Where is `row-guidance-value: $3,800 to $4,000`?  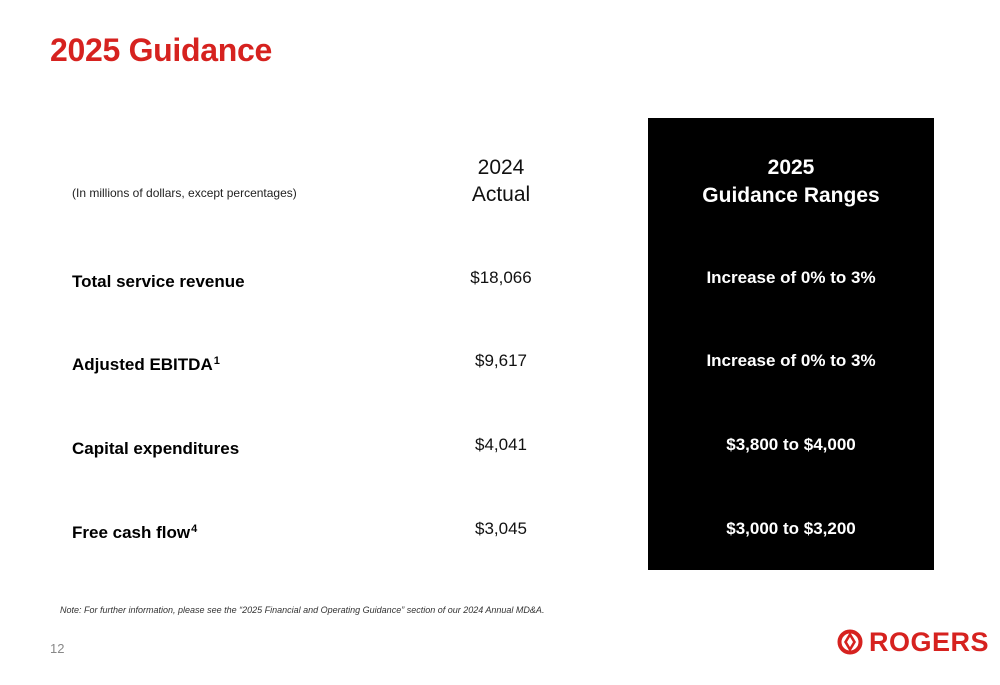 row-guidance-value: $3,800 to $4,000 is located at coordinates (791, 444).